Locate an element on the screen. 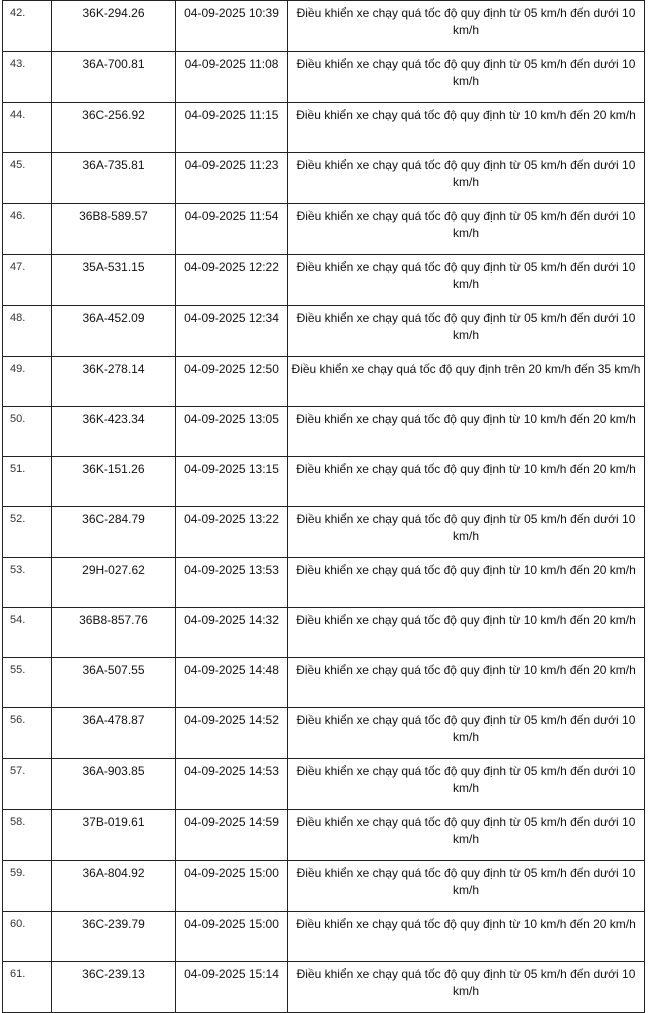 This screenshot has width=650, height=1013. row-number: 47. is located at coordinates (27, 280).